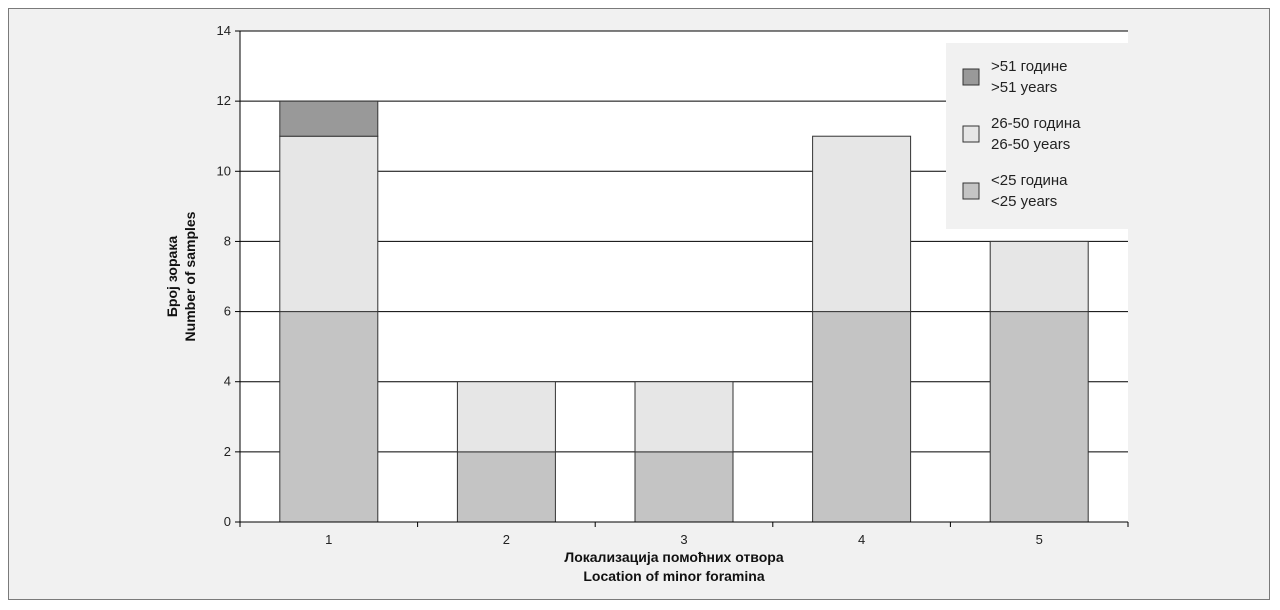 The image size is (1280, 610). I want to click on x-tick-label: 5, so click(1039, 539).